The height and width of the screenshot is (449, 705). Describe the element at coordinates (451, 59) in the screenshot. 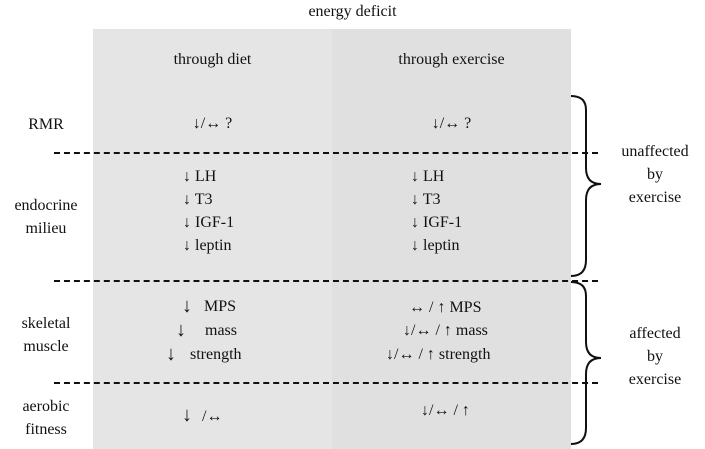

I see `column-header-exercise: through exercise` at that location.